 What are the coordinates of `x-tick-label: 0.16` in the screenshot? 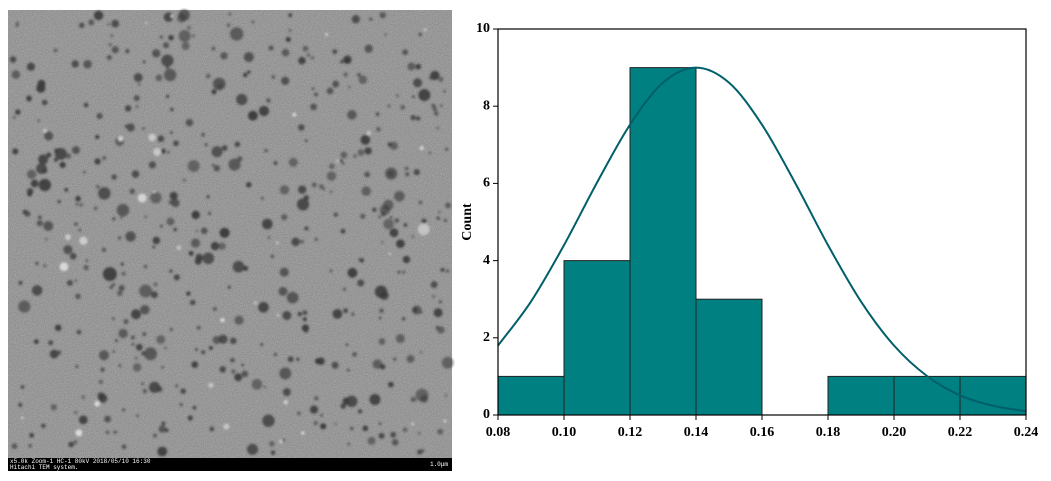 It's located at (762, 432).